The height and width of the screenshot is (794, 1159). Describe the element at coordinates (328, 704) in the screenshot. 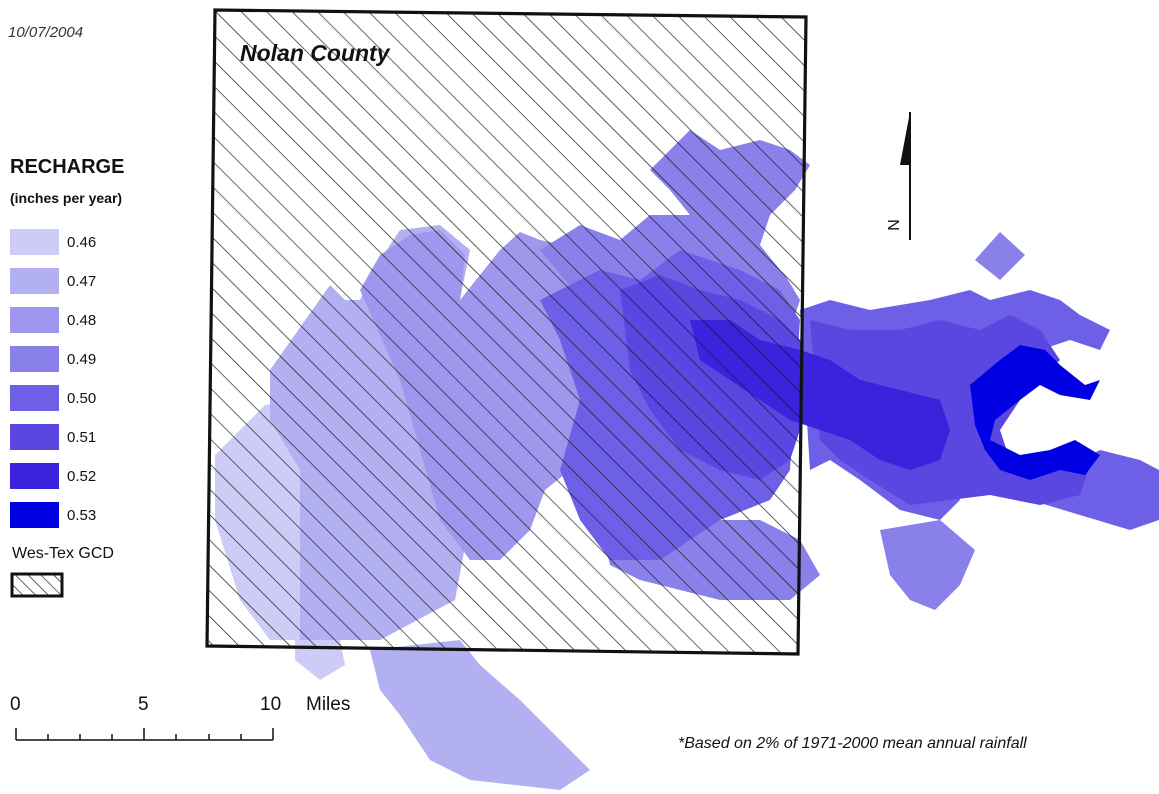

I see `scale-units: Miles` at that location.